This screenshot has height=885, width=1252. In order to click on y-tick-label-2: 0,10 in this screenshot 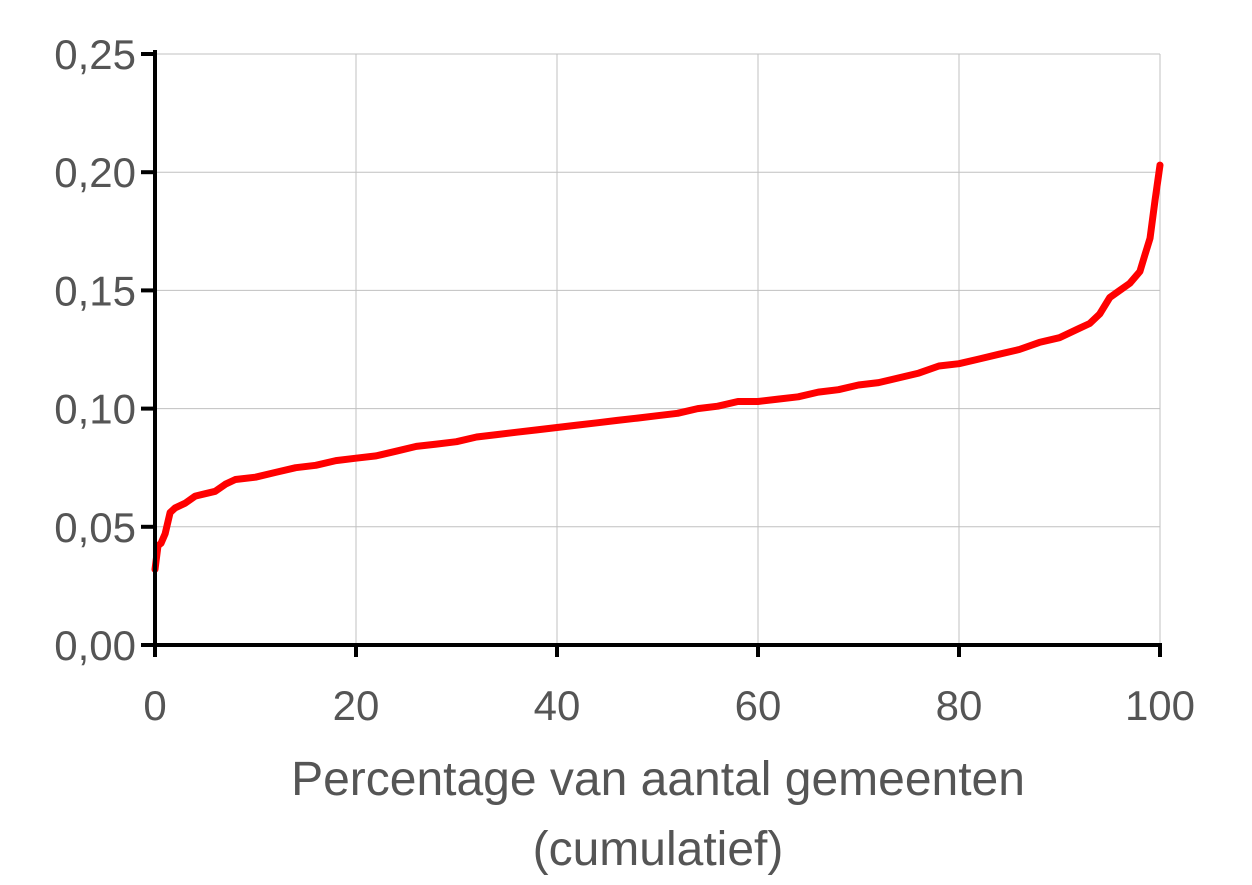, I will do `click(95, 409)`.